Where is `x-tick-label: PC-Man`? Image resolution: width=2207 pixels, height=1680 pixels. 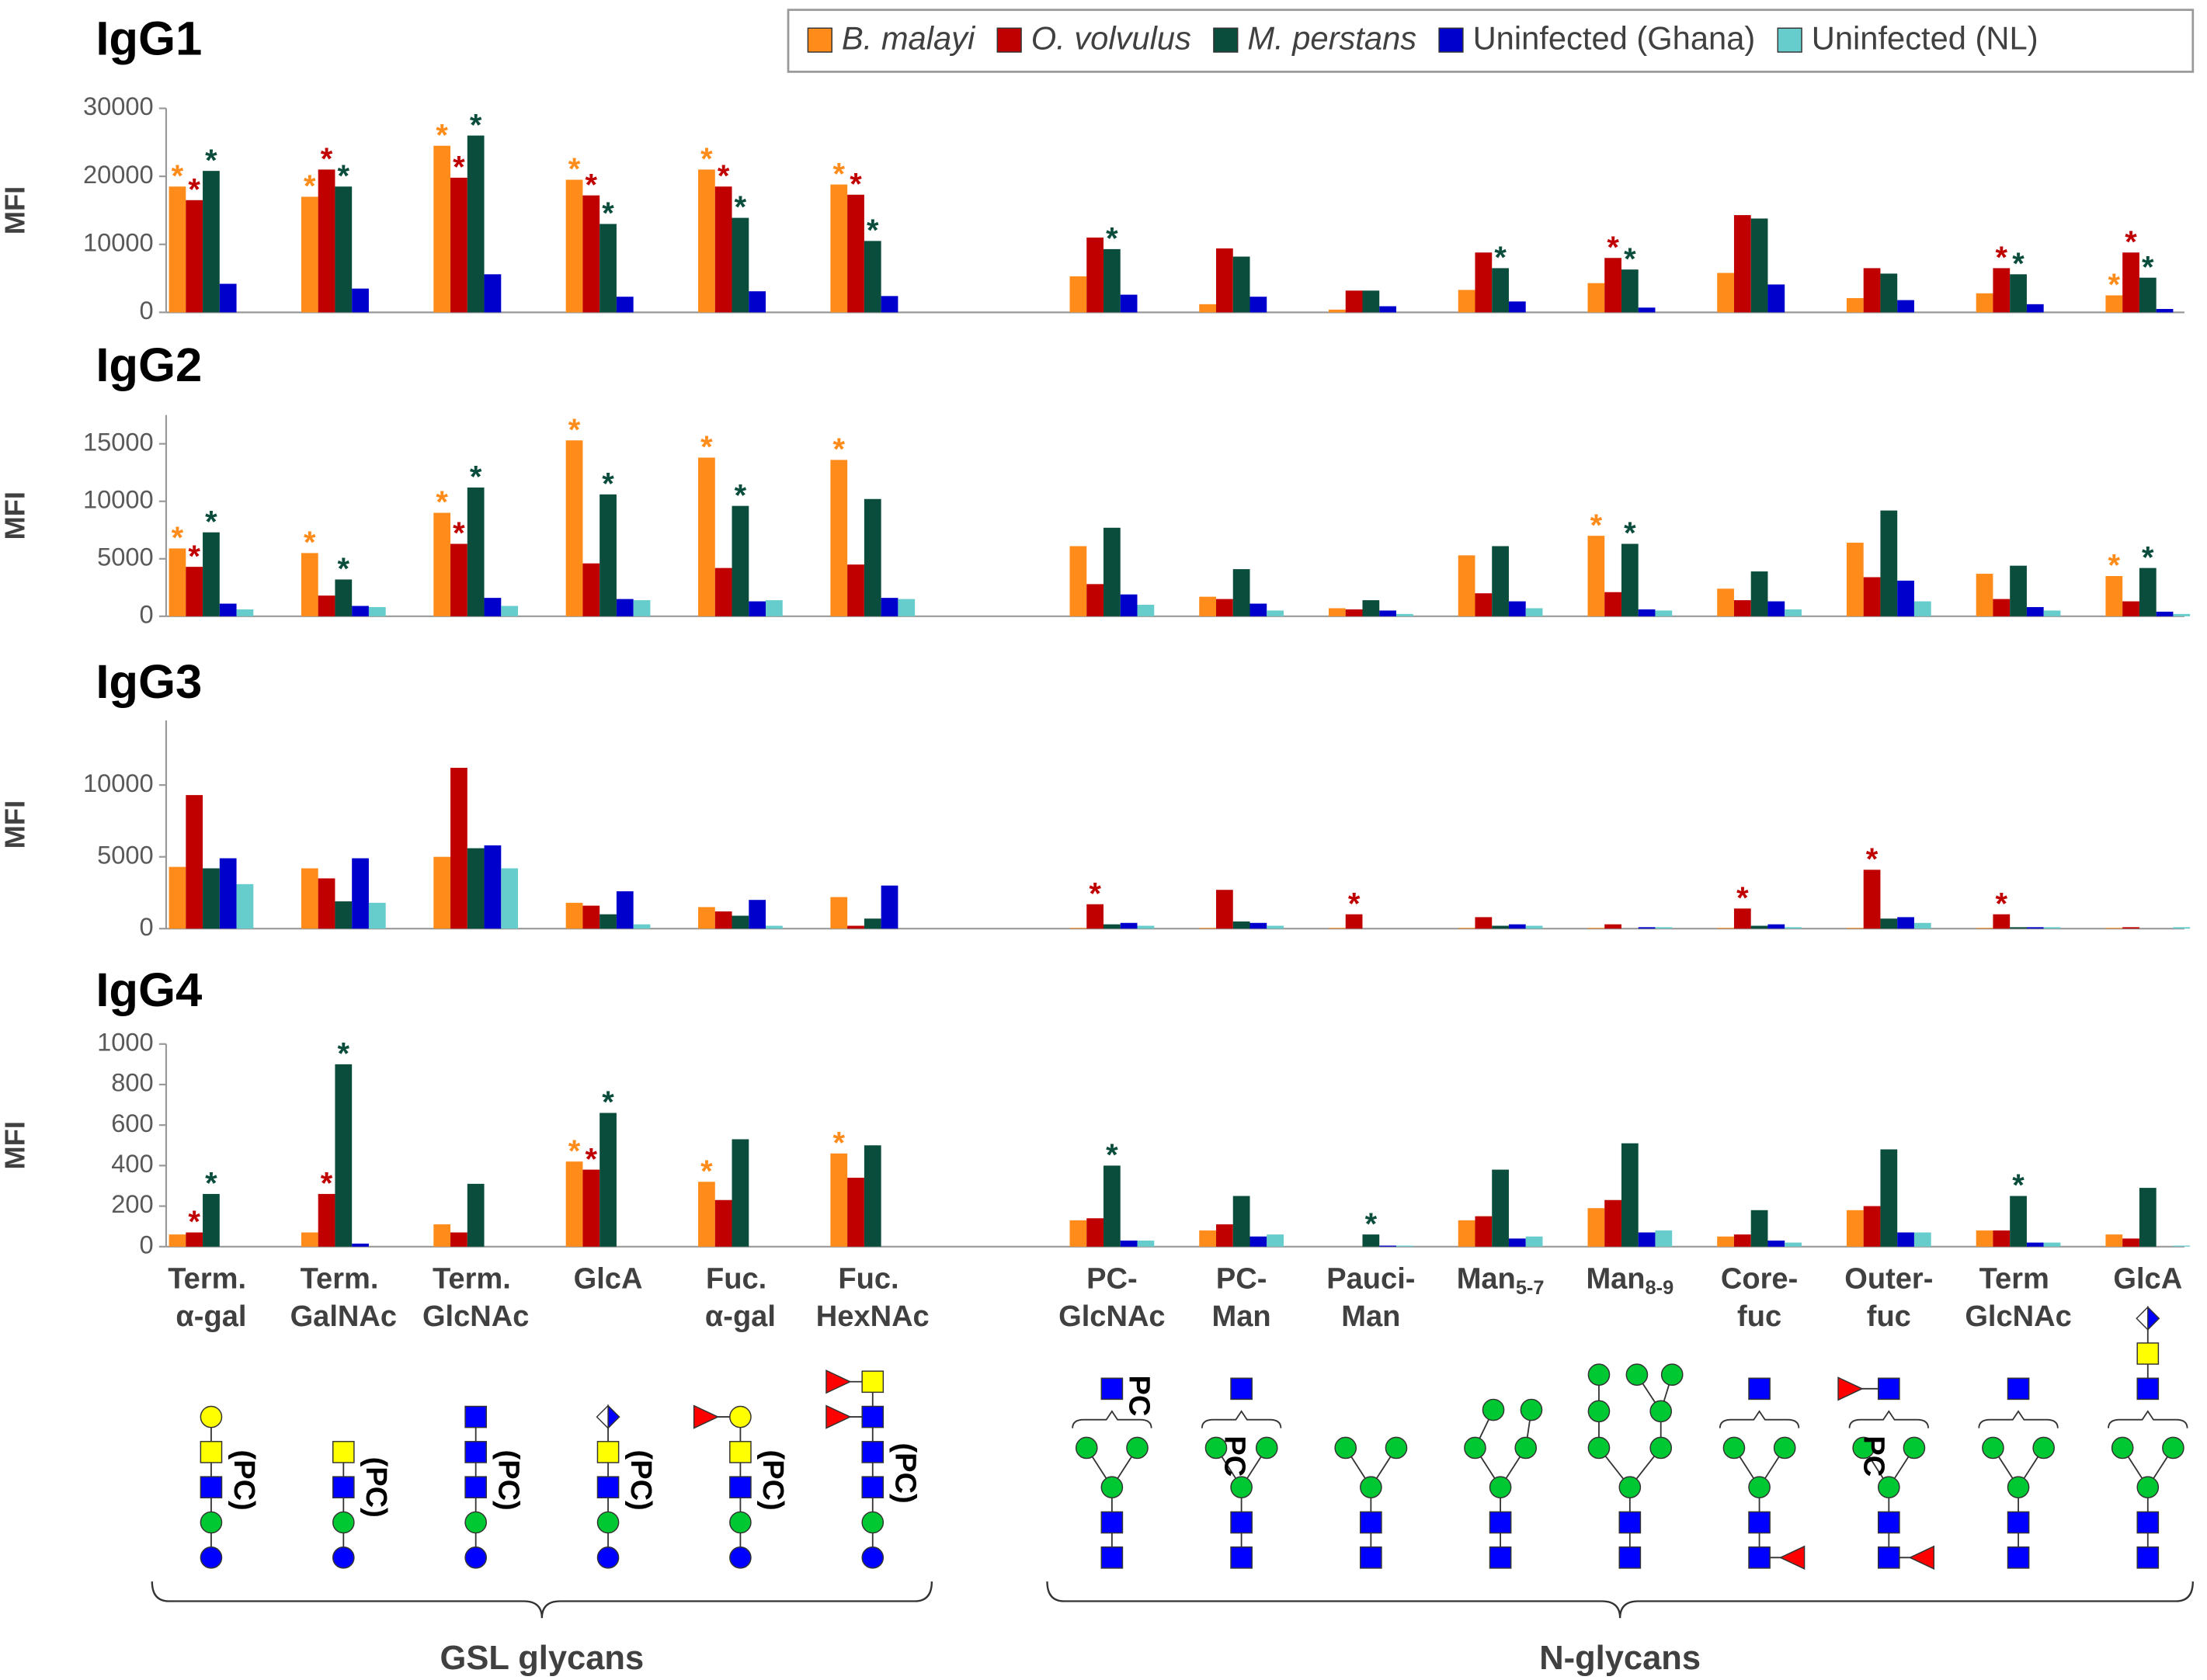 x-tick-label: PC-Man is located at coordinates (1241, 1297).